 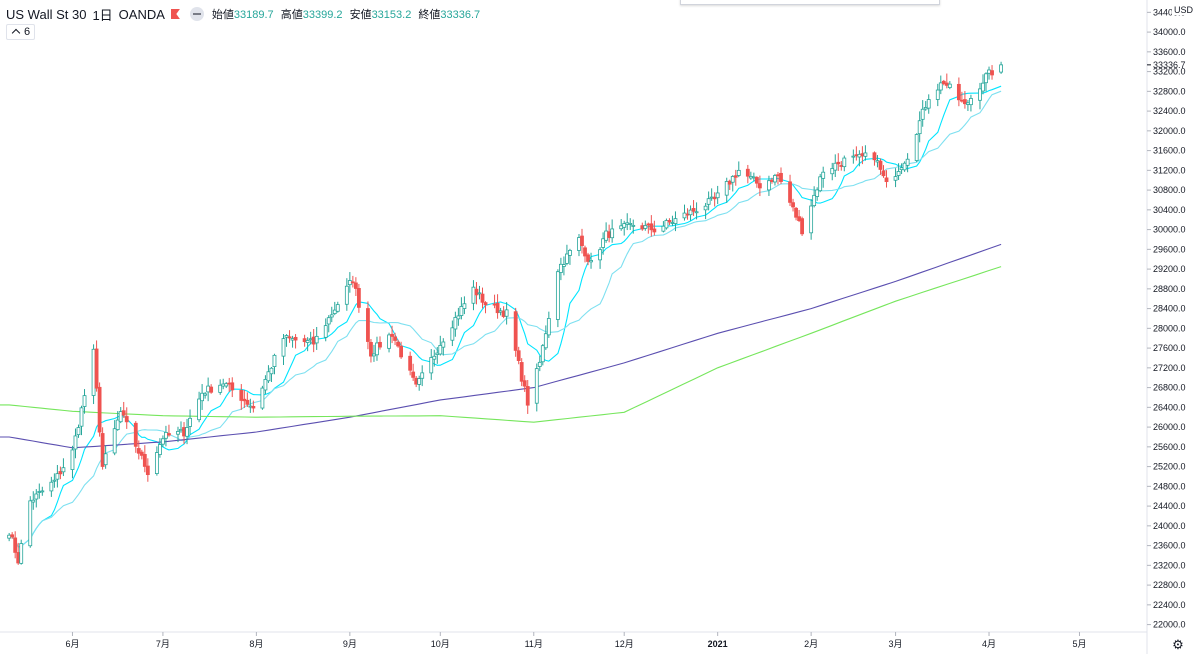 I want to click on price-tick-label: 31200.0, so click(x=1169, y=170).